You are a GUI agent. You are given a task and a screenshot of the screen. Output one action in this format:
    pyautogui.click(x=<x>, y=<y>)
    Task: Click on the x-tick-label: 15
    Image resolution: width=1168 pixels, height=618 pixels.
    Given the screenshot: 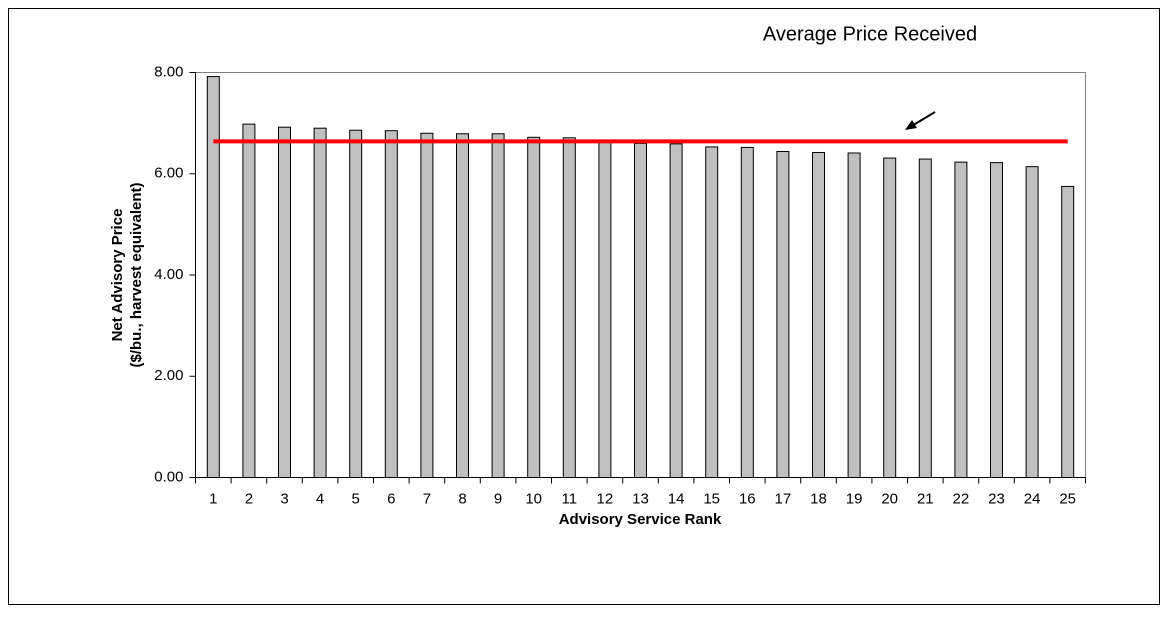 What is the action you would take?
    pyautogui.click(x=711, y=498)
    